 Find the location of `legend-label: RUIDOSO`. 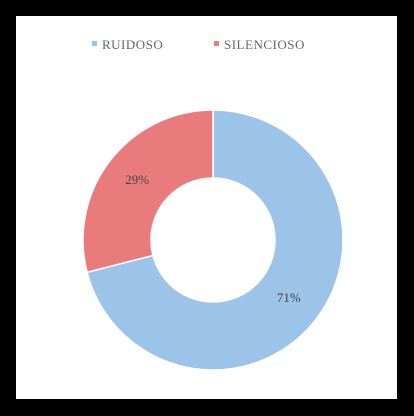

legend-label: RUIDOSO is located at coordinates (132, 44).